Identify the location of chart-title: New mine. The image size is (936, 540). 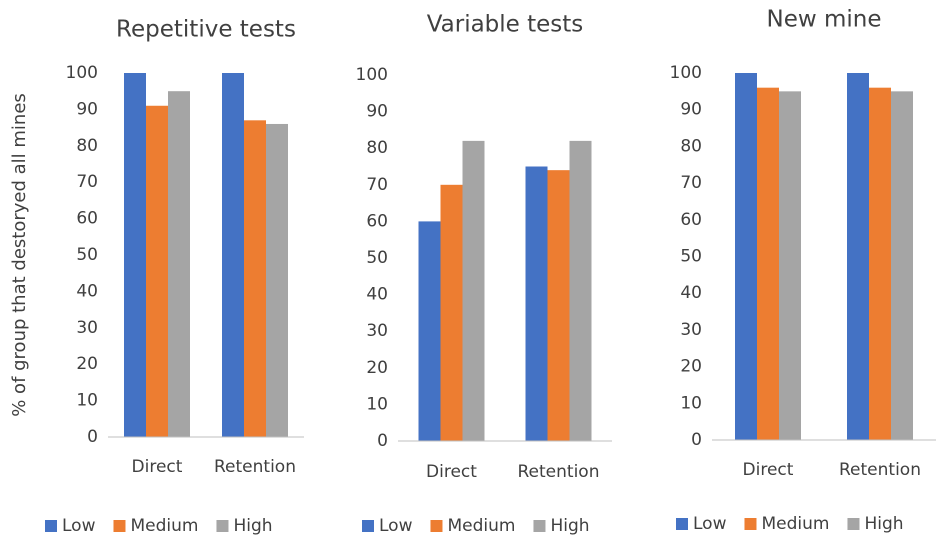
(824, 20).